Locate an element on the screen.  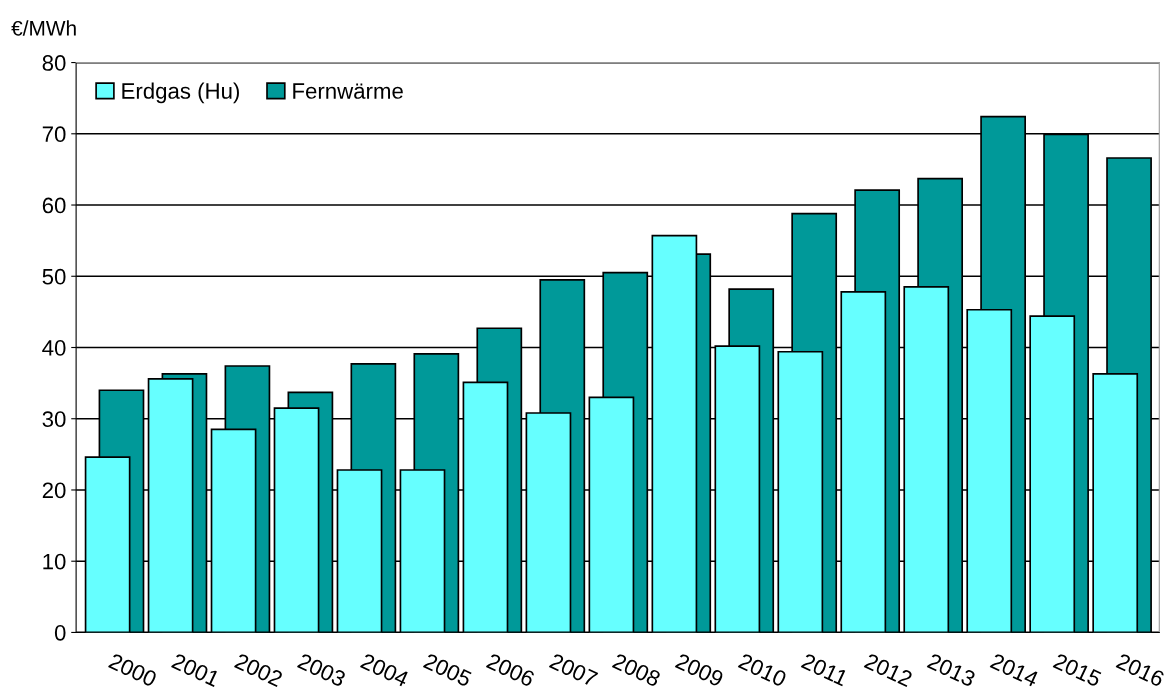
y-tick-label: 70 is located at coordinates (54, 134).